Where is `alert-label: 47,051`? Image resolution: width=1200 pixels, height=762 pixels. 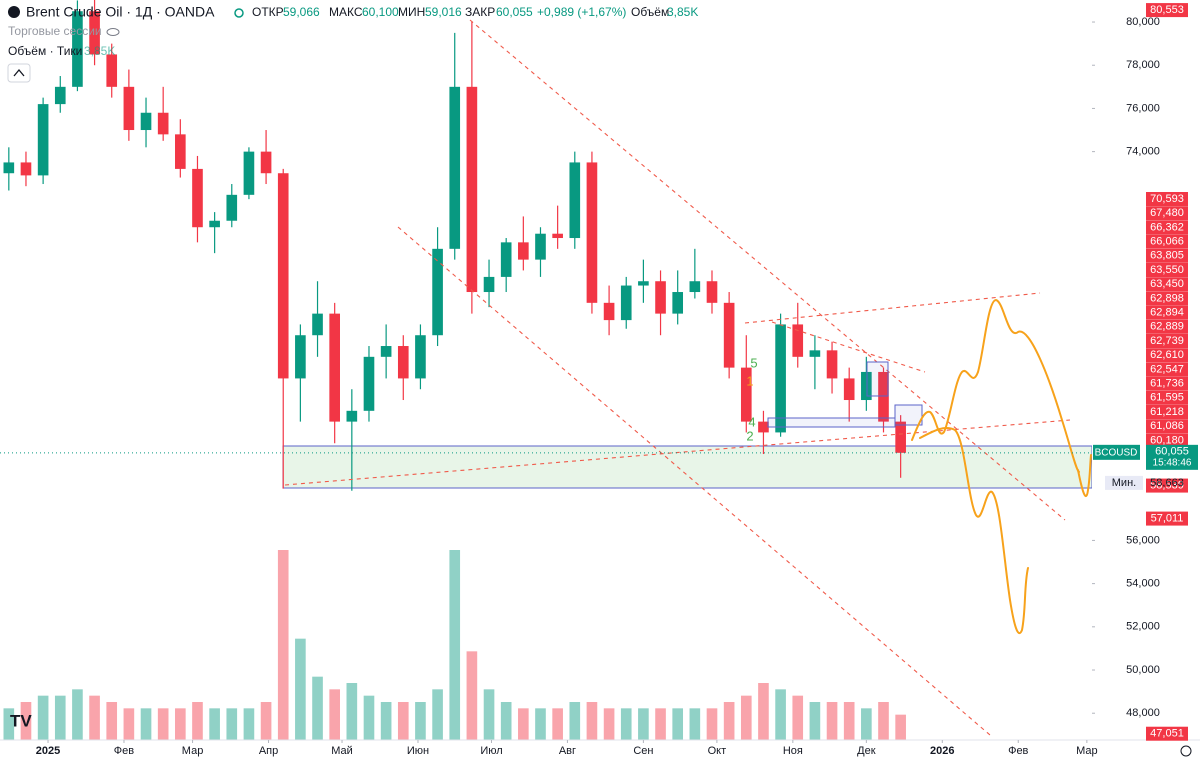 alert-label: 47,051 is located at coordinates (1167, 734).